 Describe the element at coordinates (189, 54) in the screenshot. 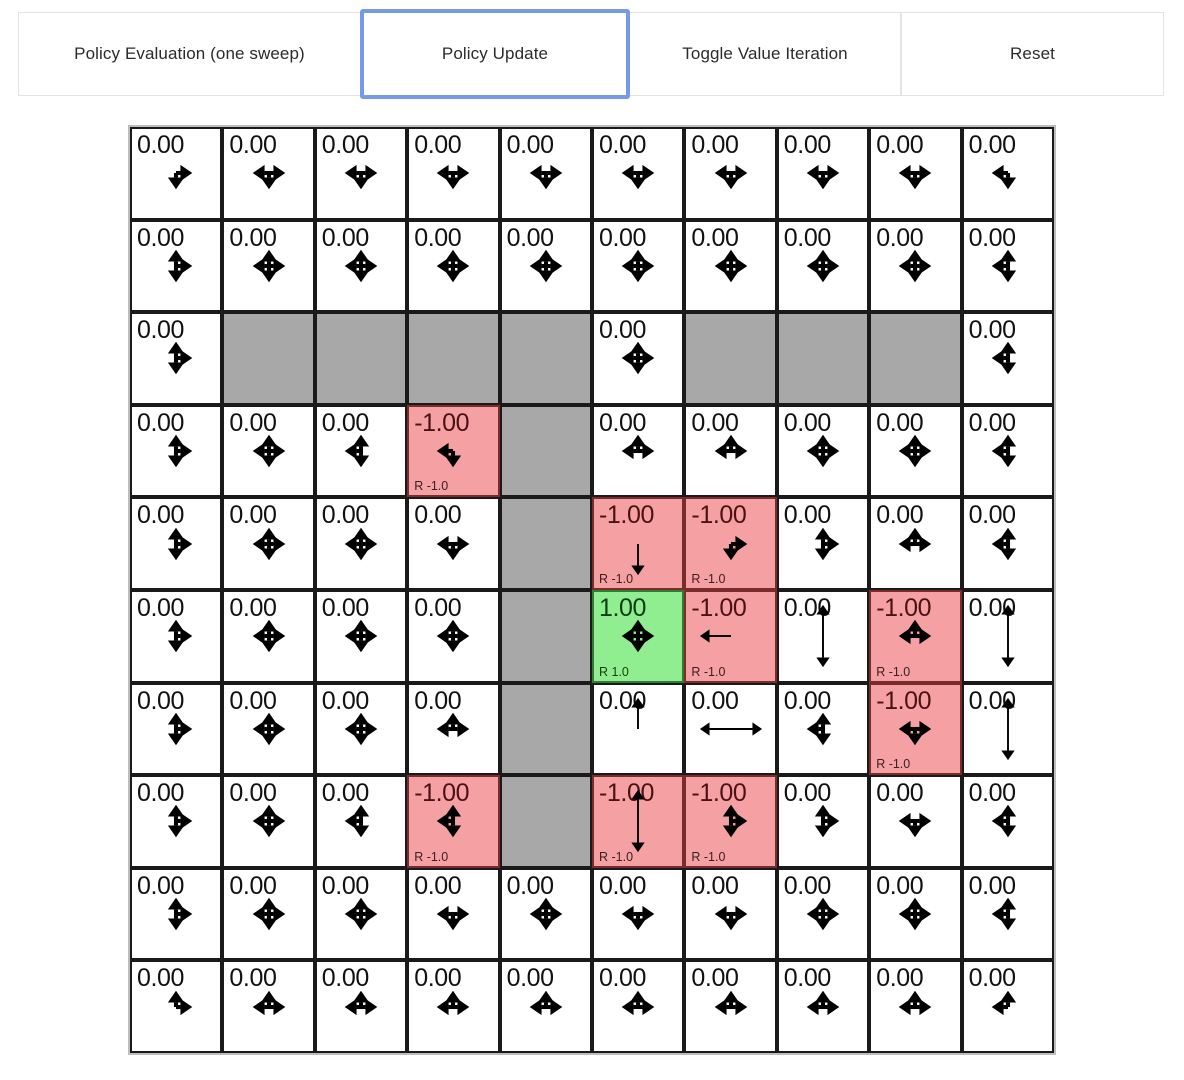

I see `policy-evaluation-button: Policy Evaluation (one sweep)` at that location.